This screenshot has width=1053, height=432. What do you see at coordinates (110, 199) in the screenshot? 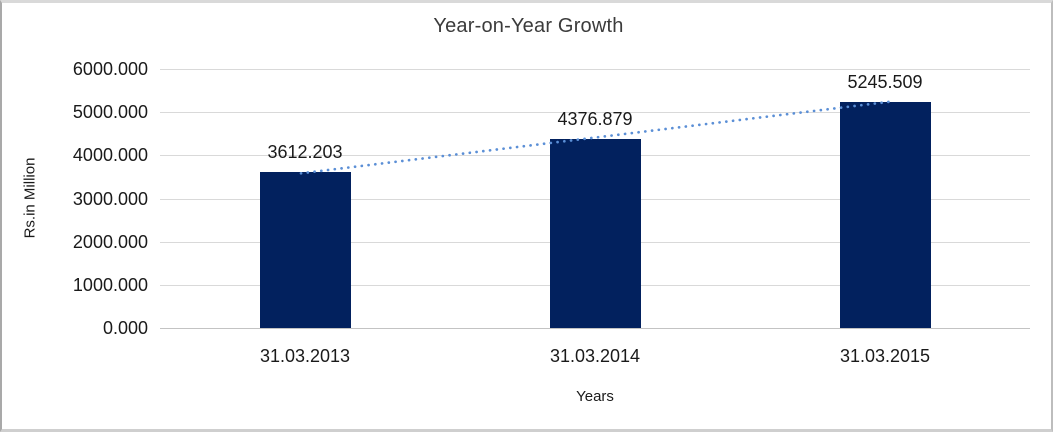
I see `y-tick-label: 3000.000` at bounding box center [110, 199].